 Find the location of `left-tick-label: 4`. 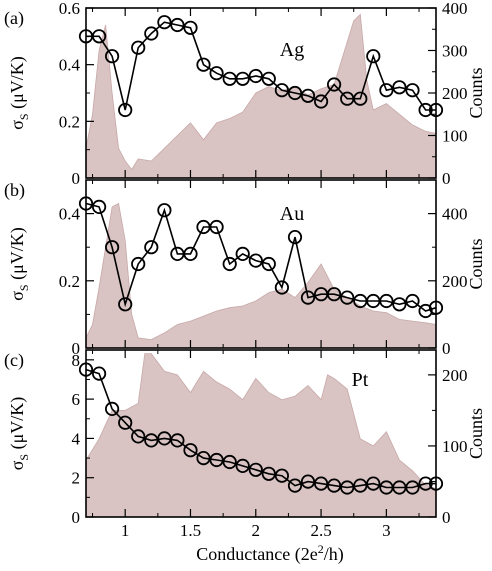

left-tick-label: 4 is located at coordinates (76, 438).